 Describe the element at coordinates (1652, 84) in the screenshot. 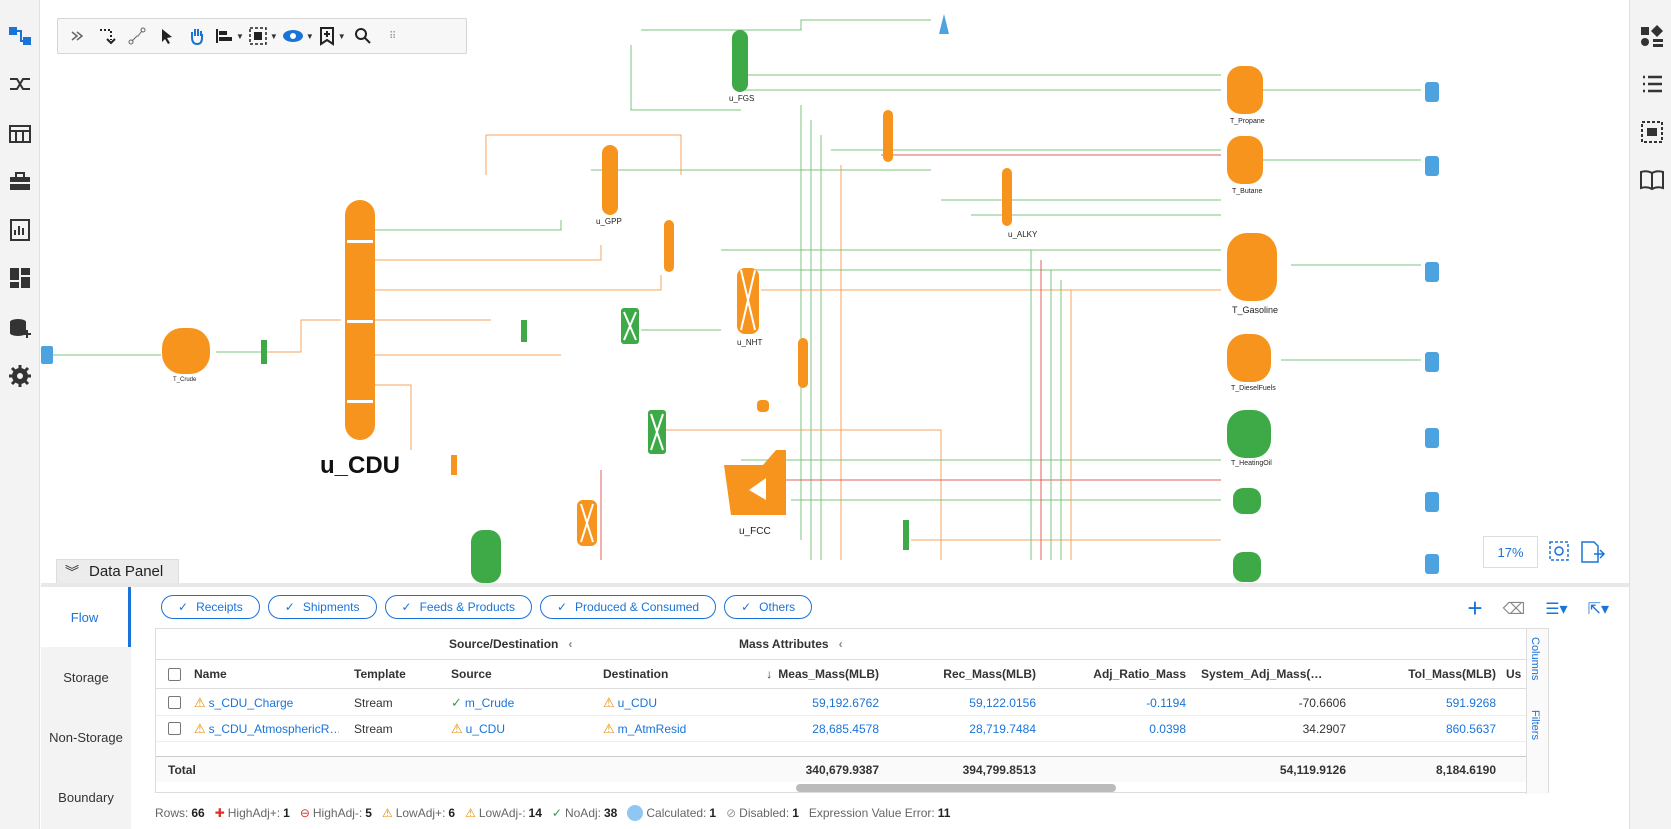

I see `list-icon` at that location.